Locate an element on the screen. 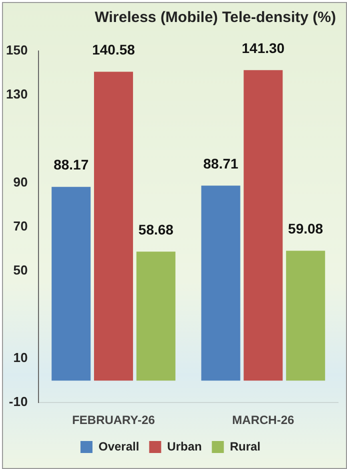 Image resolution: width=347 pixels, height=469 pixels. data-label: 88.17 is located at coordinates (71, 164).